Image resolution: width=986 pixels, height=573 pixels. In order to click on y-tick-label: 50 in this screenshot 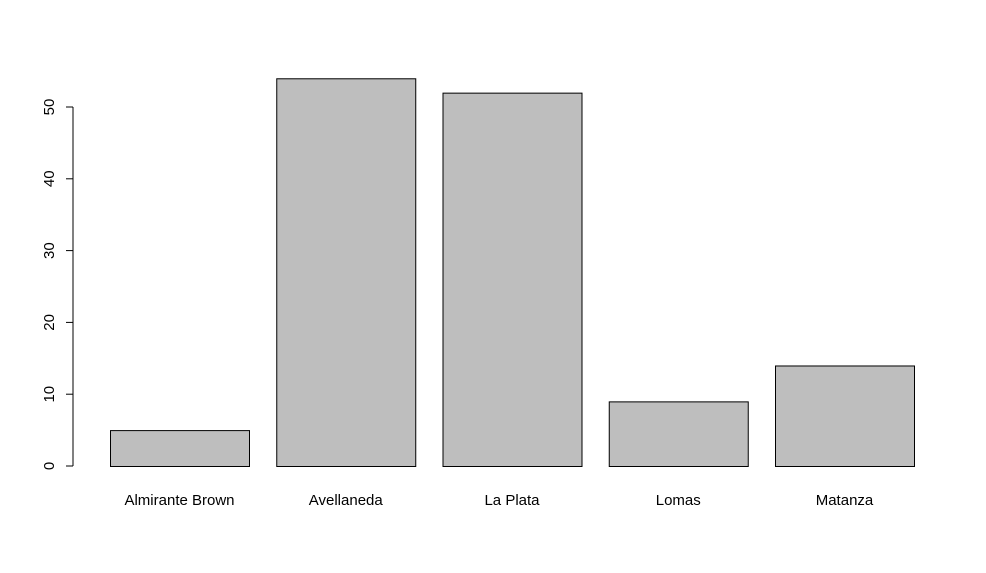, I will do `click(49, 107)`.